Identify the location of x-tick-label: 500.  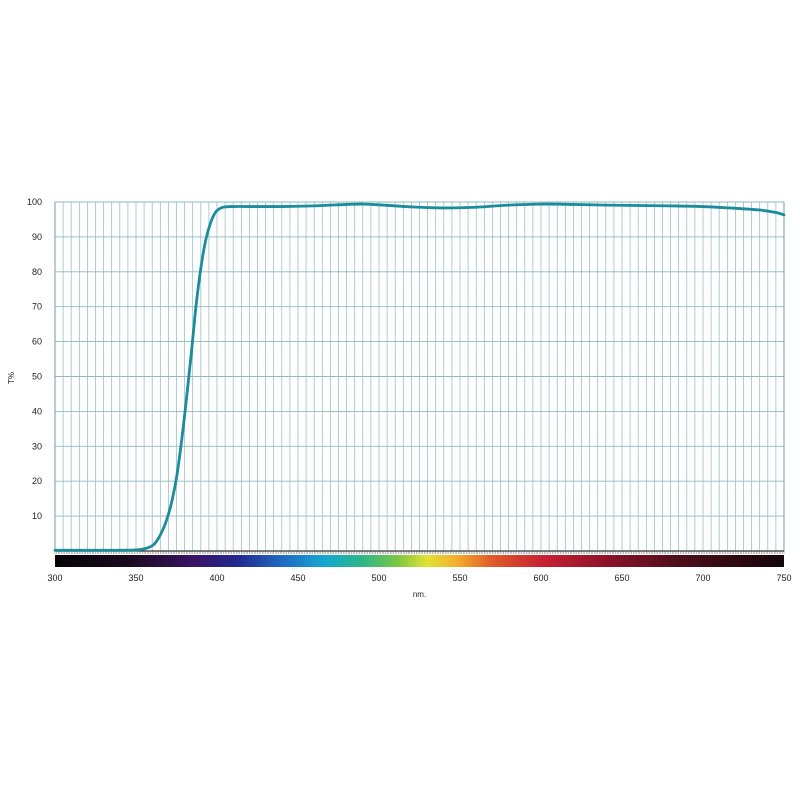
(378, 578).